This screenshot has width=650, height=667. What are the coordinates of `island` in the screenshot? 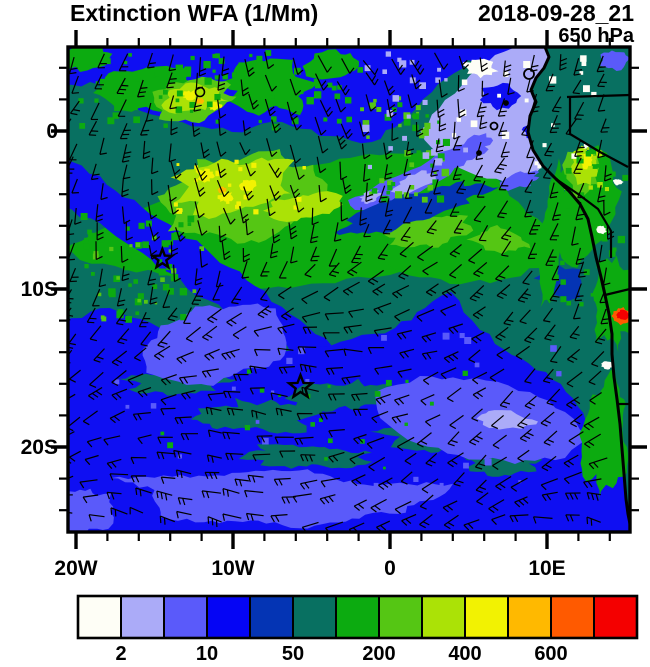 It's located at (494, 126).